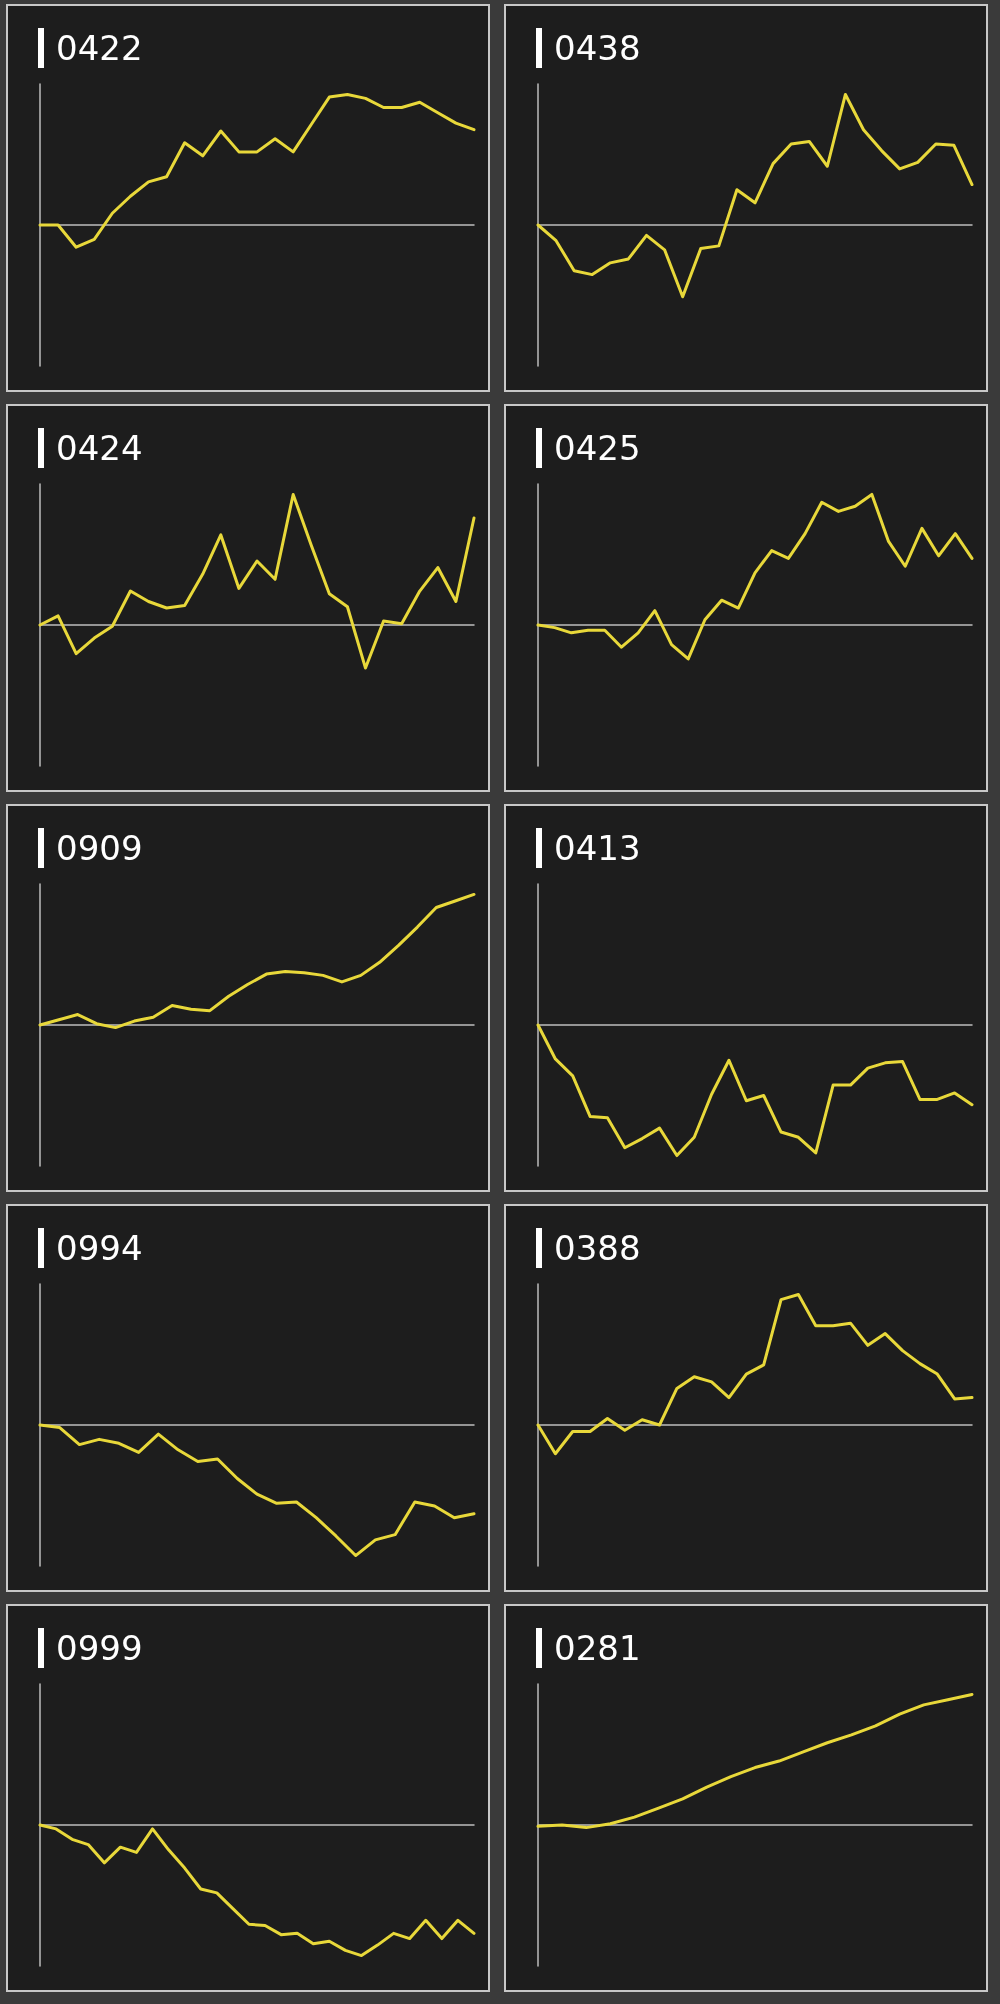 The height and width of the screenshot is (2004, 1000). Describe the element at coordinates (90, 848) in the screenshot. I see `chart-title: 0909` at that location.